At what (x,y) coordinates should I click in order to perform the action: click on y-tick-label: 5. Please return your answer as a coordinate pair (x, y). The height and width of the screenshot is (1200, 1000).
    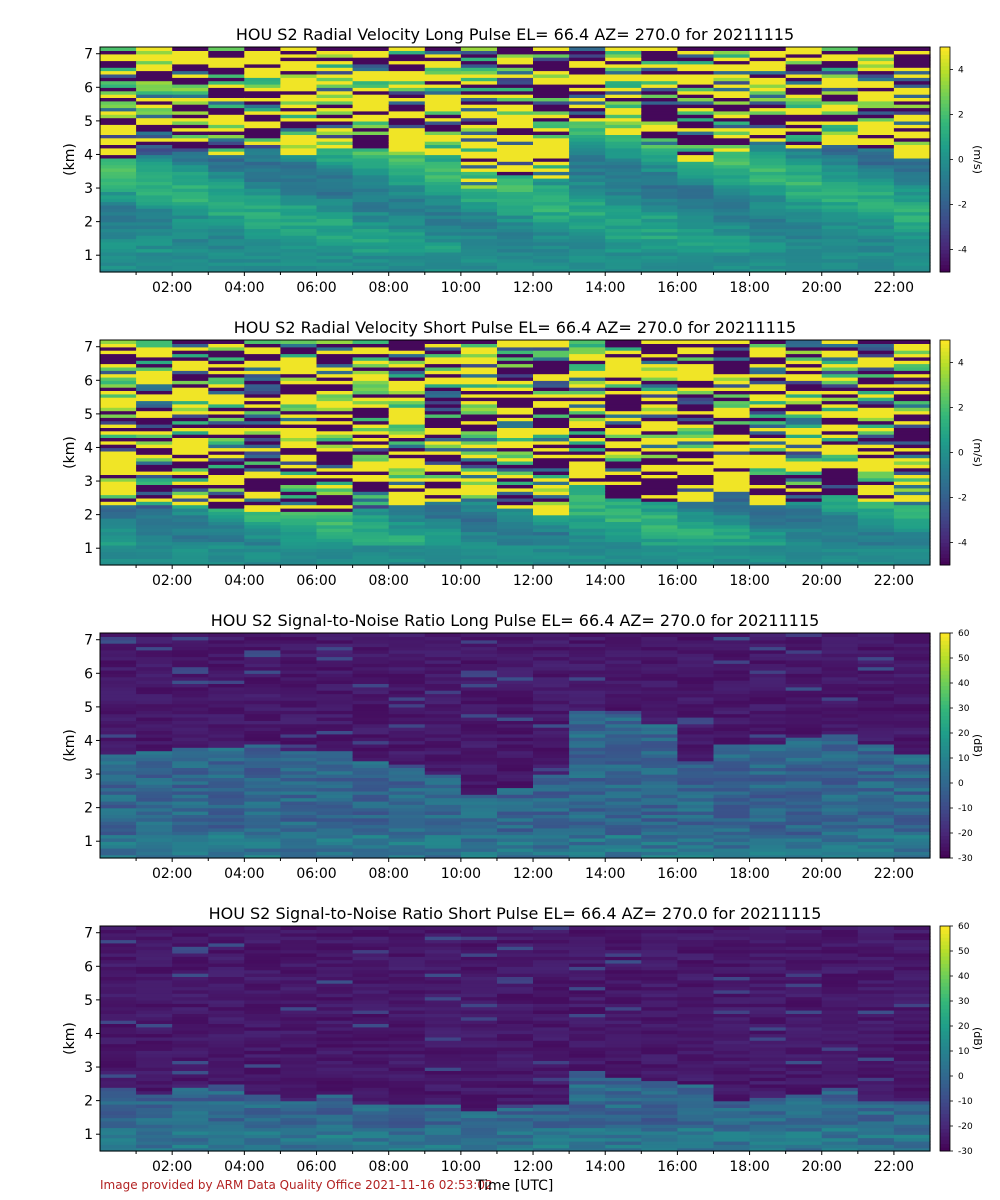
    Looking at the image, I should click on (88, 708).